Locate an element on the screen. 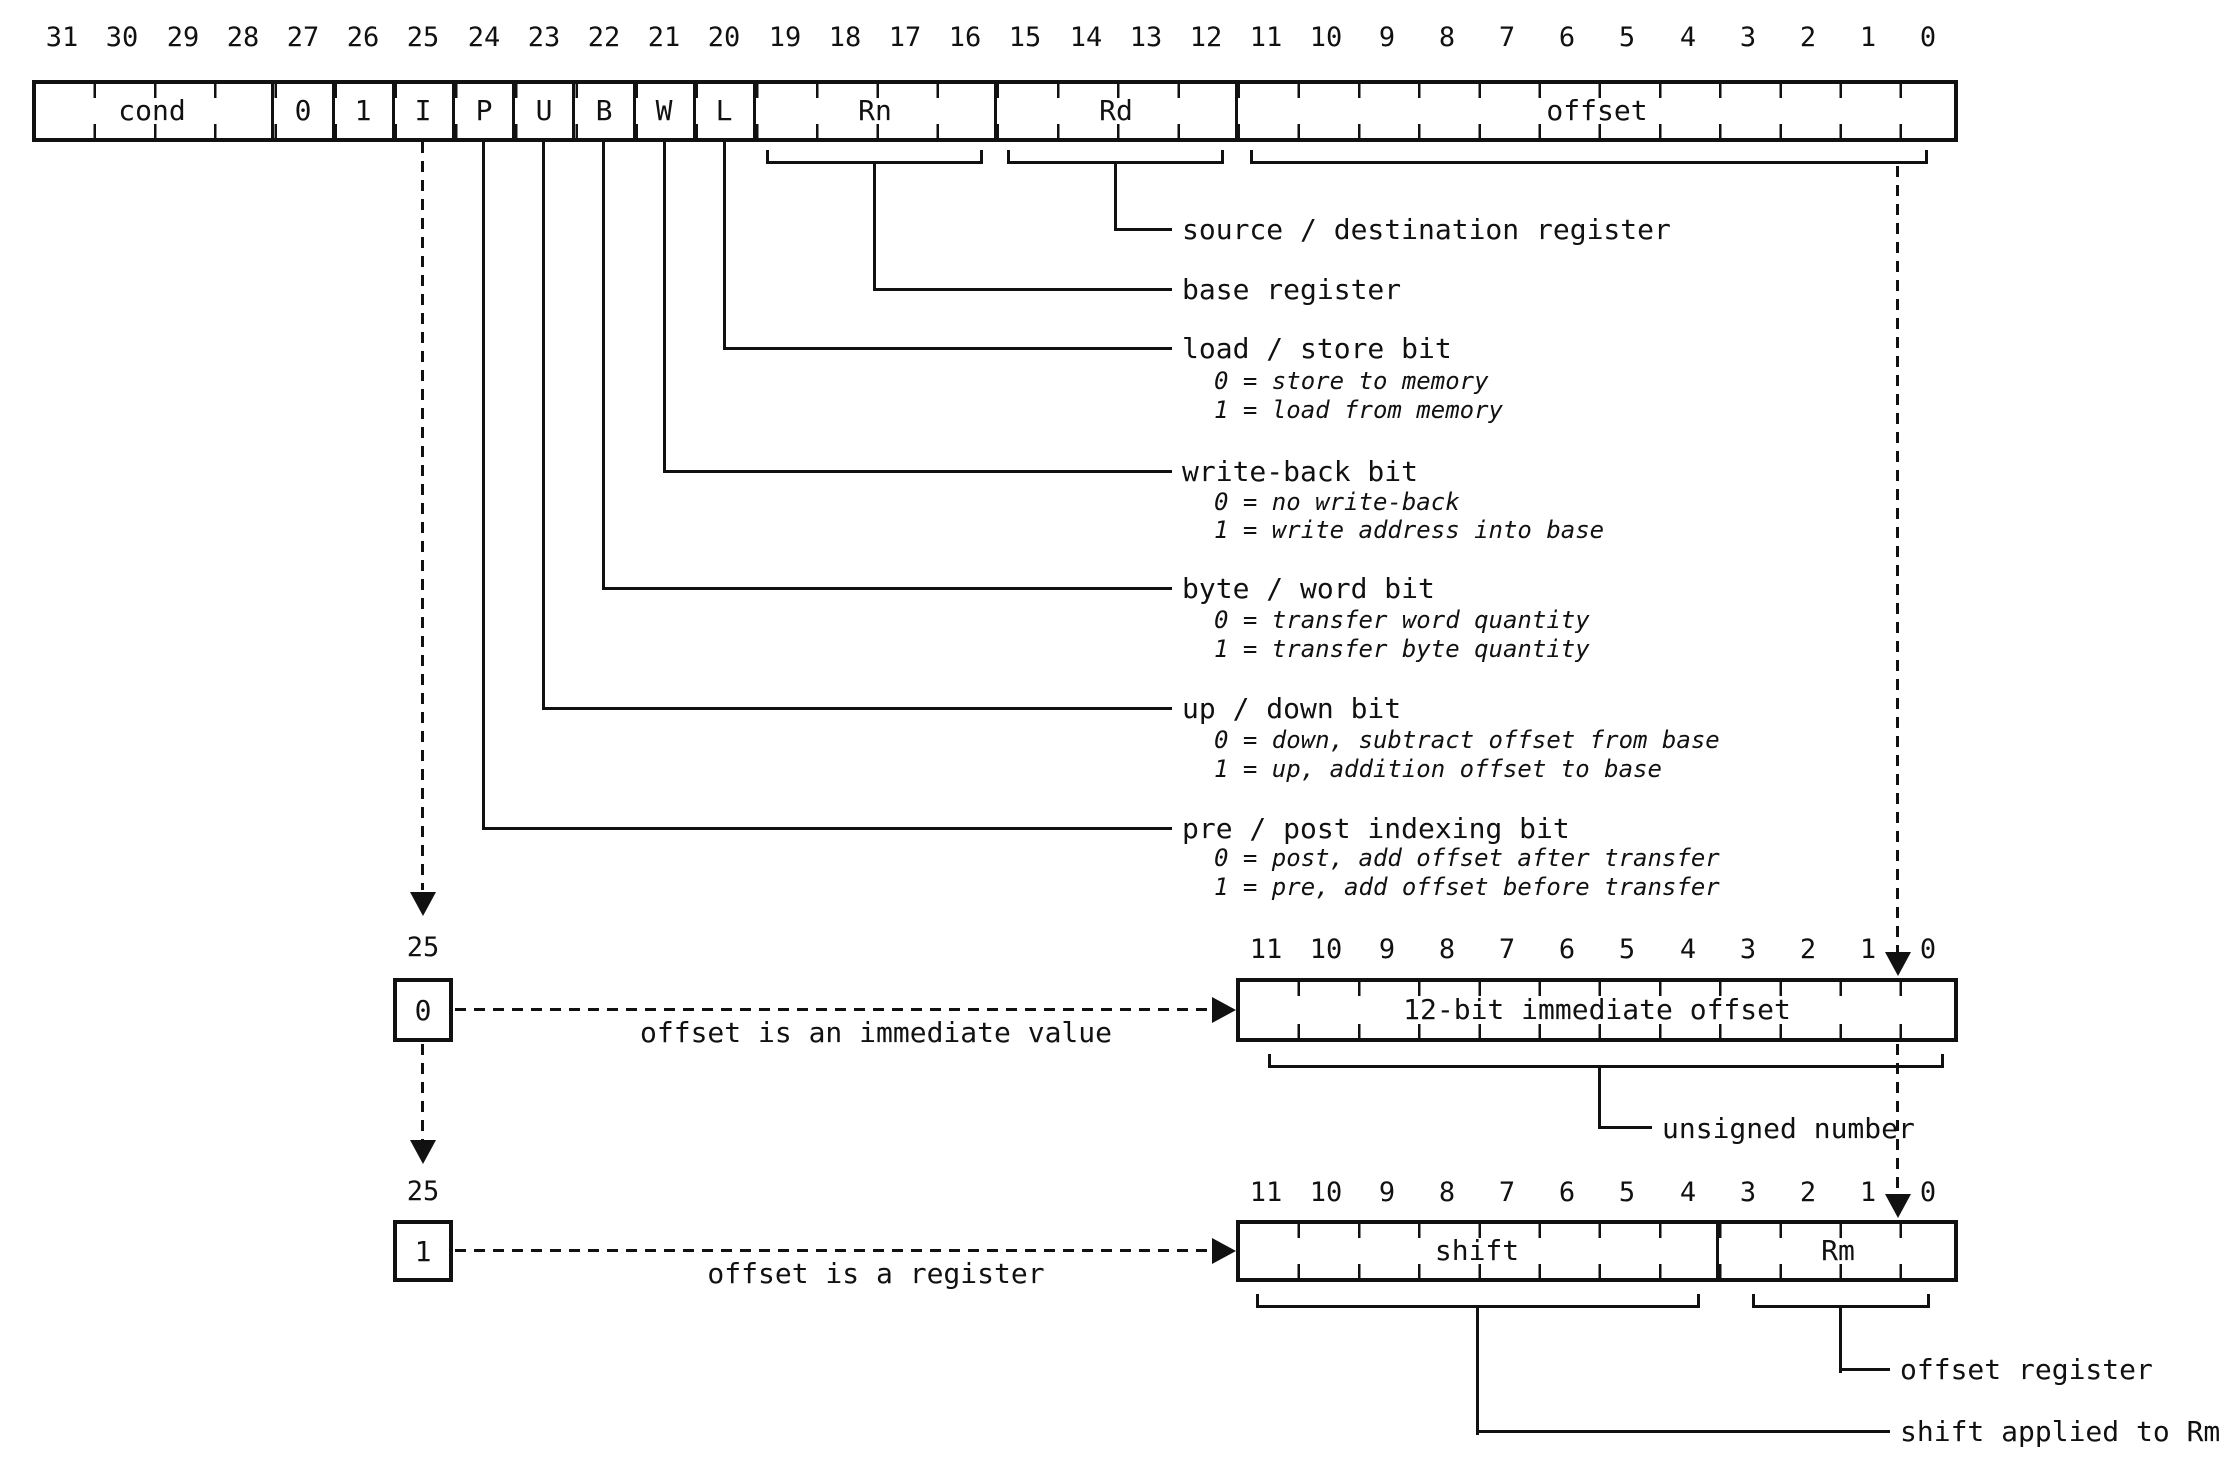 This screenshot has height=1483, width=2225. register-bit-position-label: 25 is located at coordinates (423, 1191).